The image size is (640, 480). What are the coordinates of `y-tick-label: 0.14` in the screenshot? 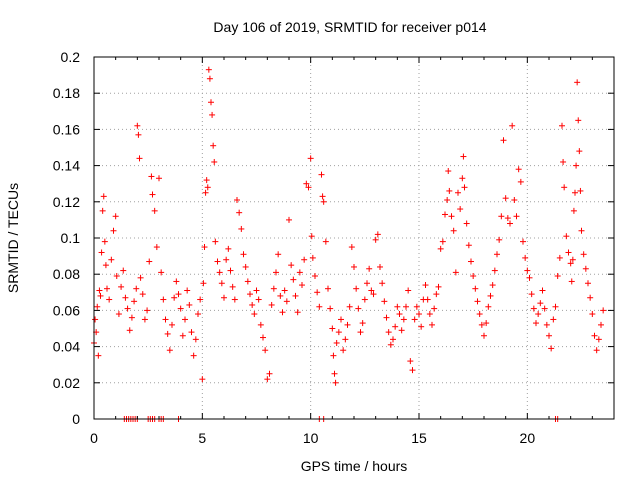 It's located at (66, 166).